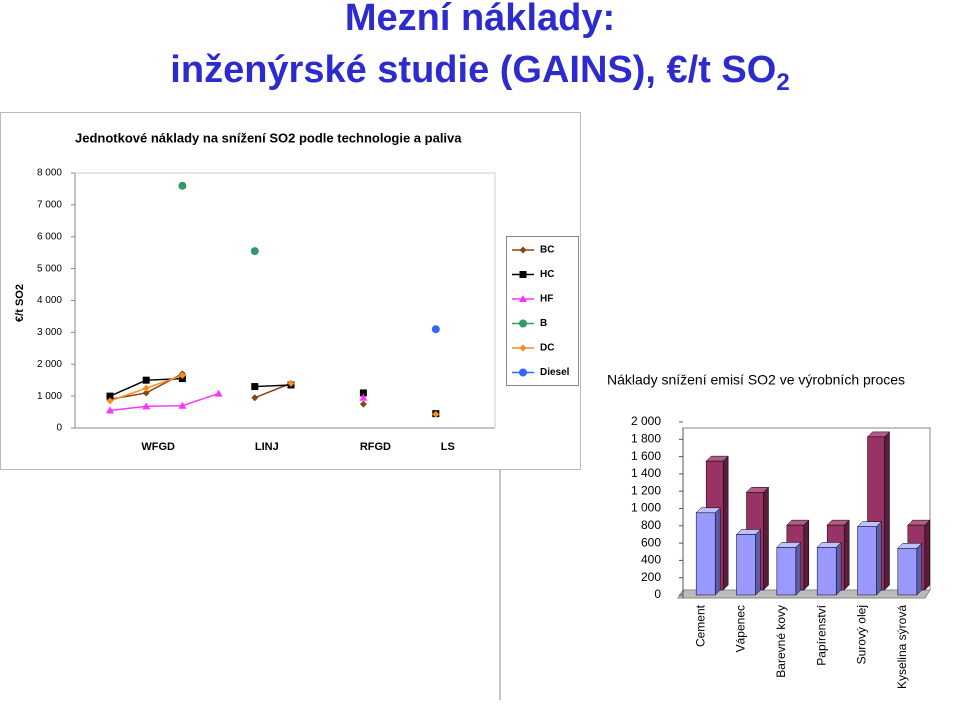 The image size is (960, 705). I want to click on y-tick-label: 3 000, so click(49, 332).